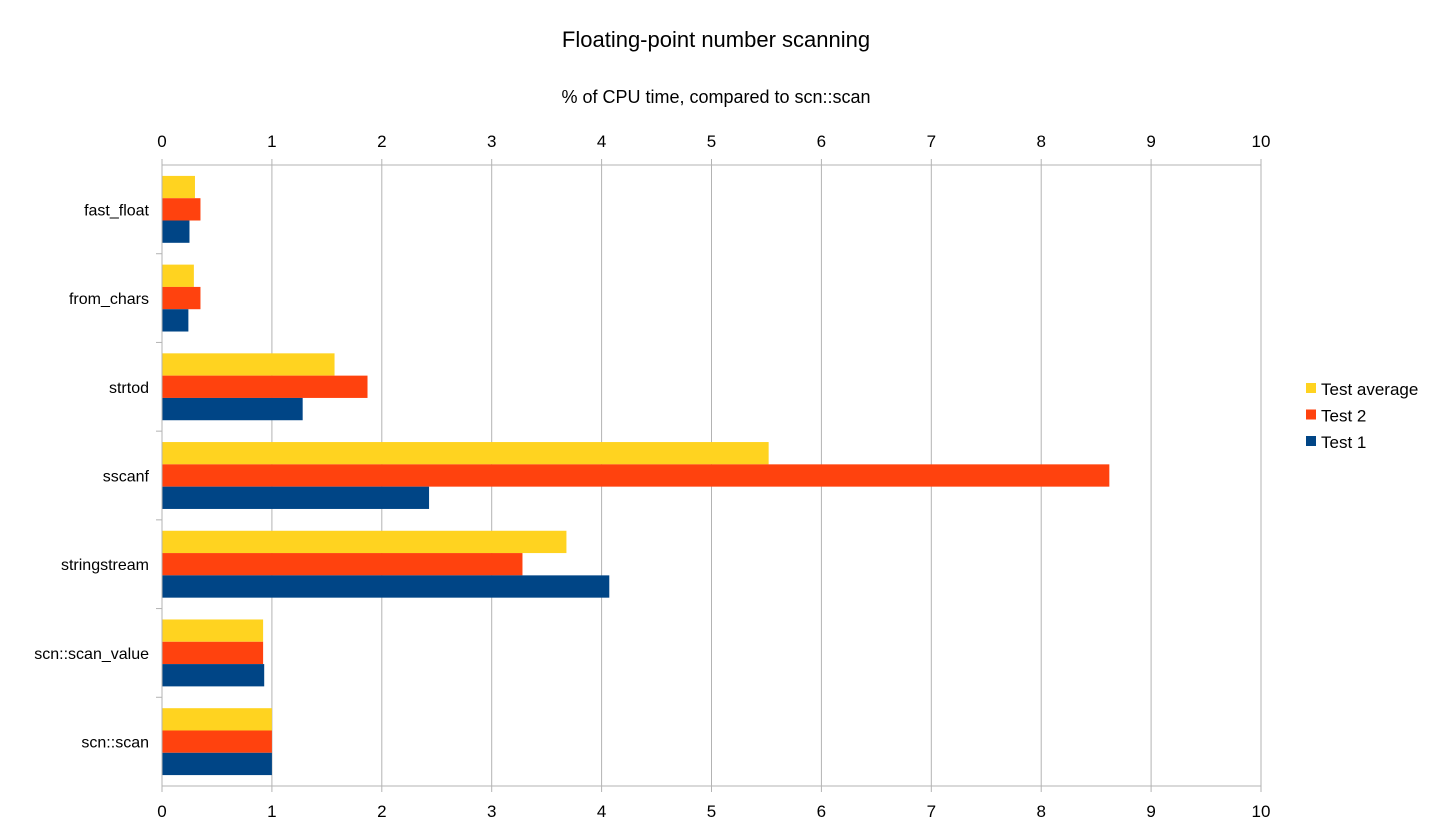  I want to click on bar-scn::scan_value-test-1, so click(213, 675).